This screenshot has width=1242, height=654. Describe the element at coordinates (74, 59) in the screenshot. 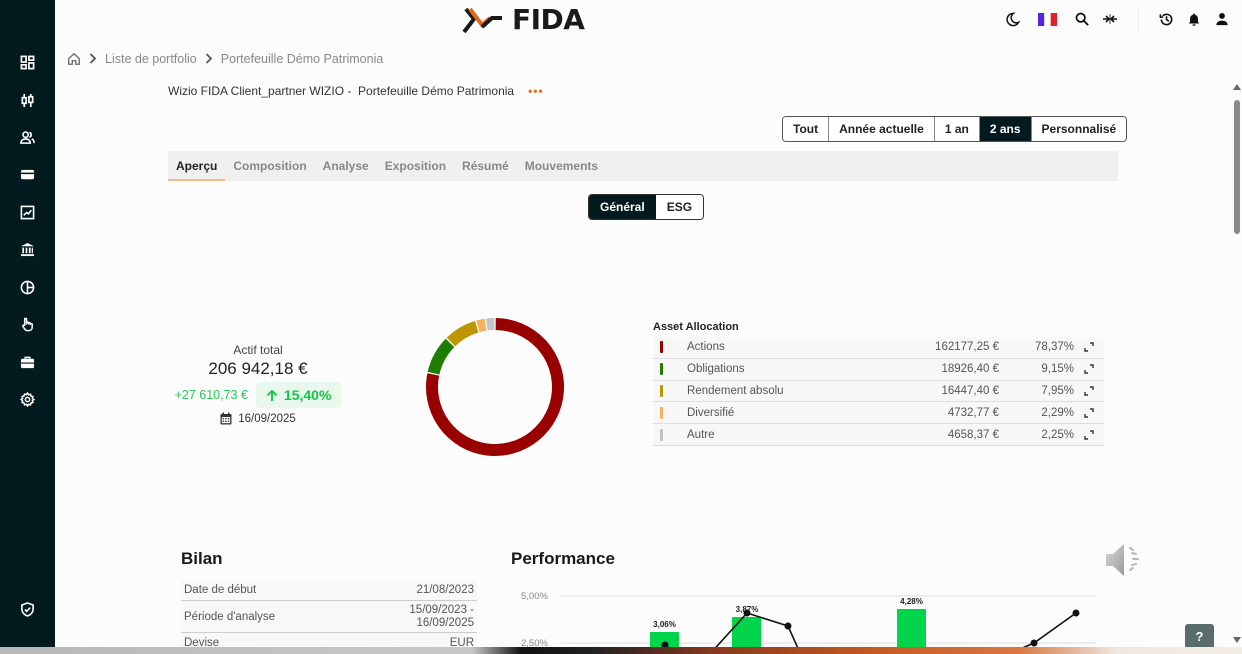

I see `home-icon` at that location.